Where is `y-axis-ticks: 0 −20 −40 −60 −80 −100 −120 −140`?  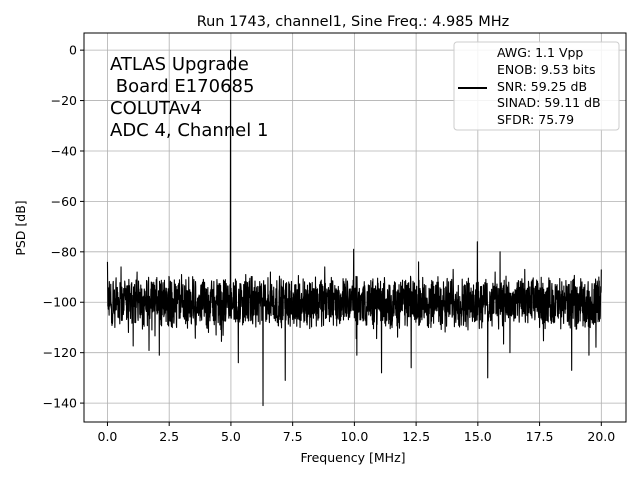 y-axis-ticks: 0 −20 −40 −60 −80 −100 −120 −140 is located at coordinates (63, 227).